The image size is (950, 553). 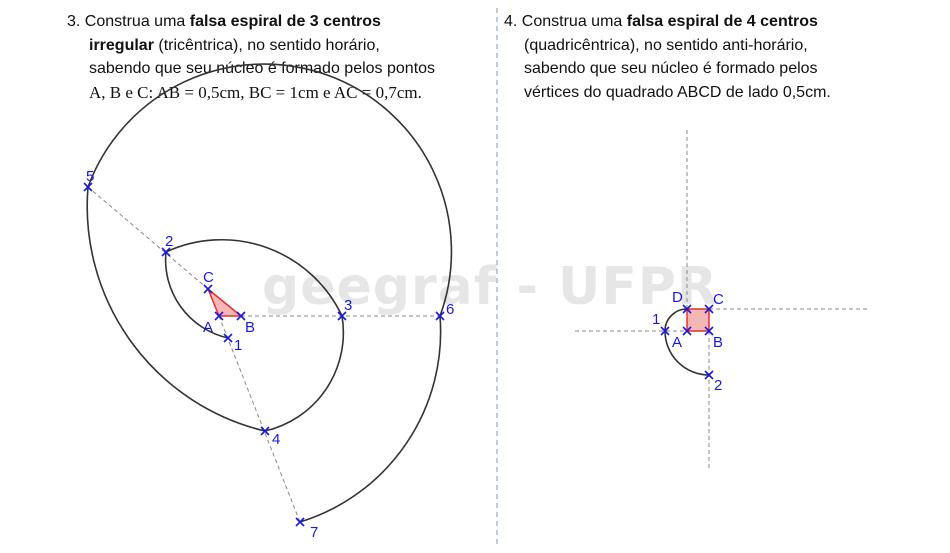 What do you see at coordinates (276, 439) in the screenshot?
I see `point-4-label: 4` at bounding box center [276, 439].